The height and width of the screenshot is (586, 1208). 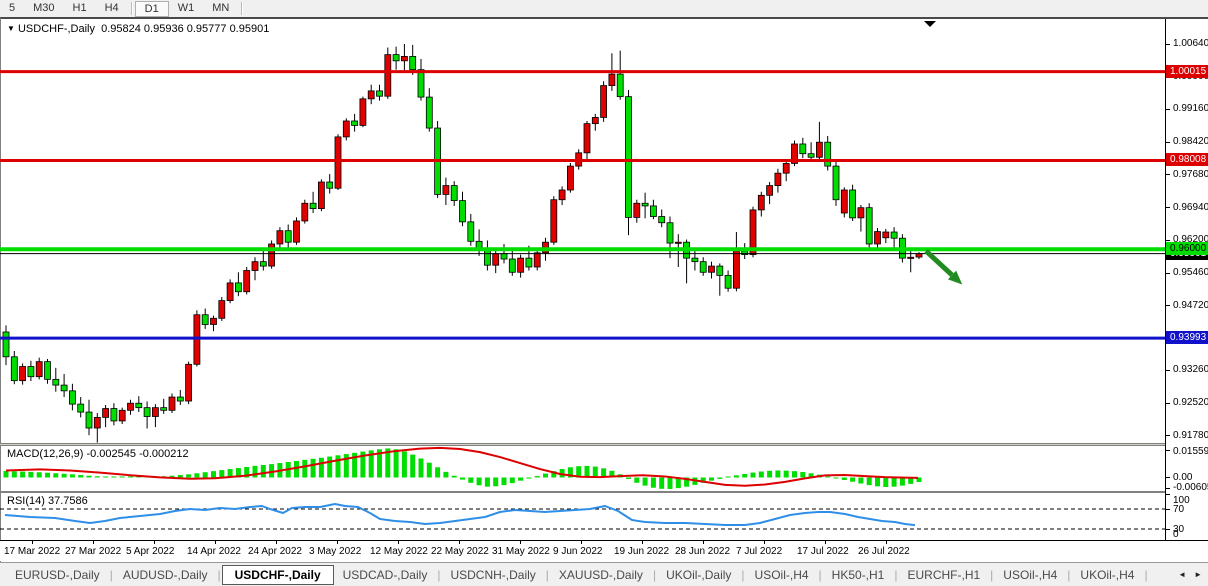 I want to click on tab-eurchf-h1: EURCHF-,H1, so click(x=944, y=574).